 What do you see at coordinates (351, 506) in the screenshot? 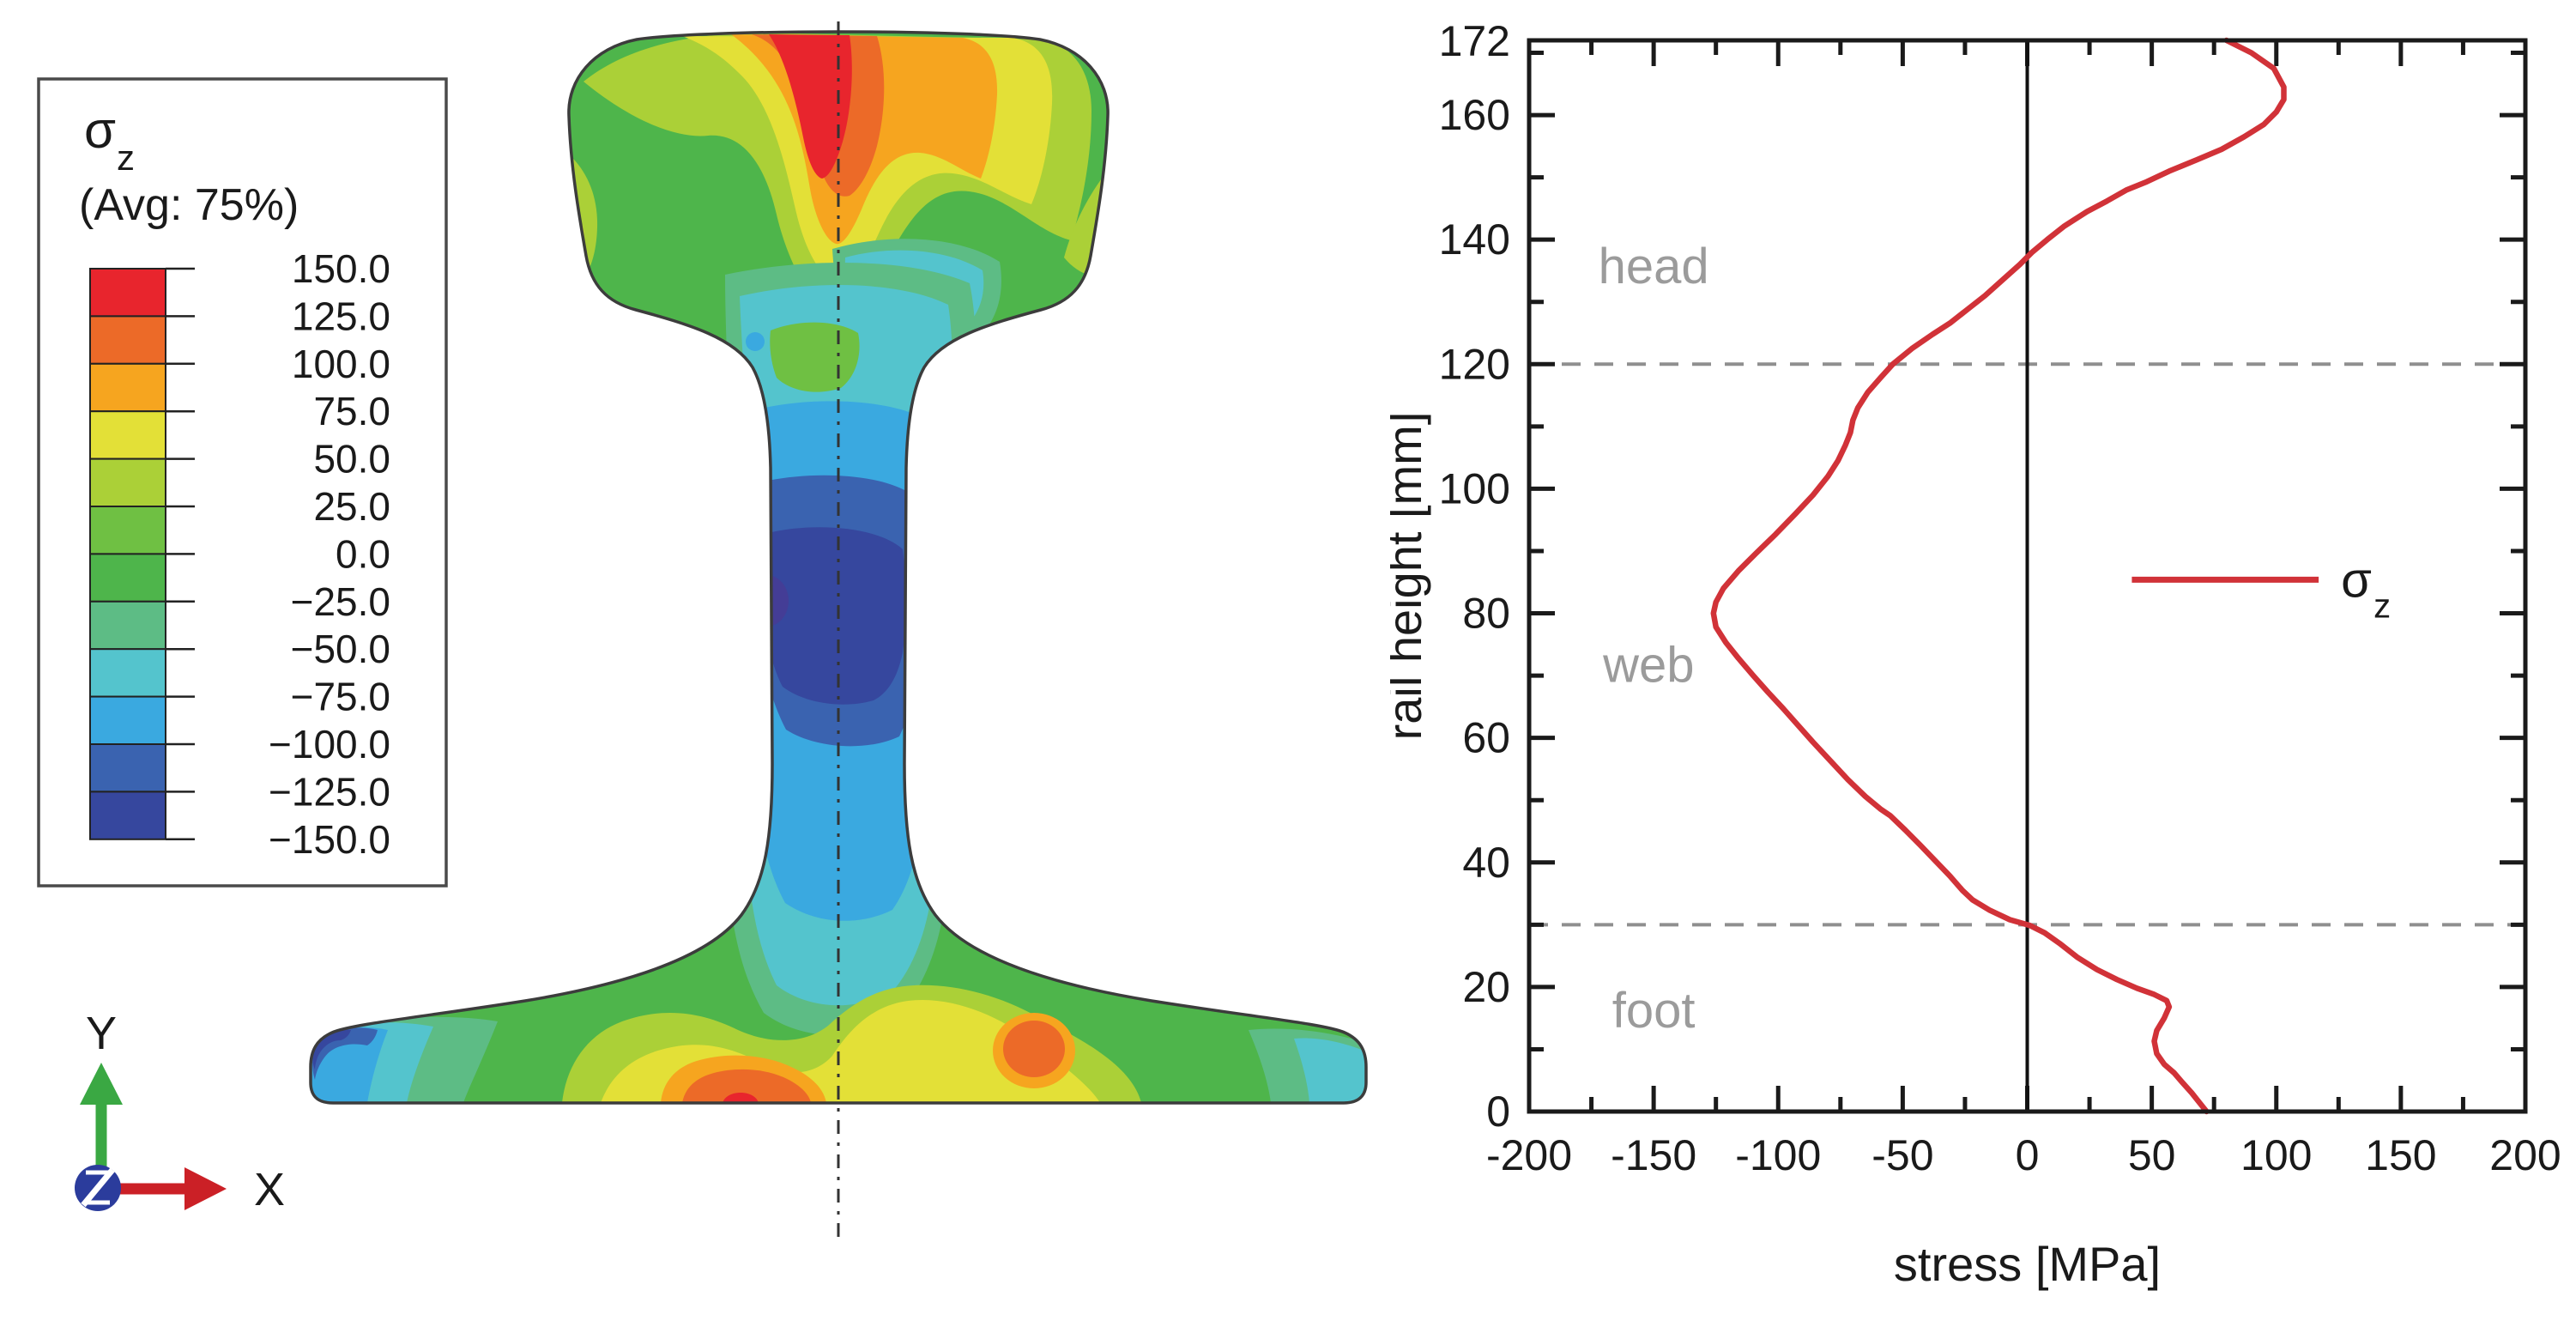
I see `legend-level-label: 25.0` at bounding box center [351, 506].